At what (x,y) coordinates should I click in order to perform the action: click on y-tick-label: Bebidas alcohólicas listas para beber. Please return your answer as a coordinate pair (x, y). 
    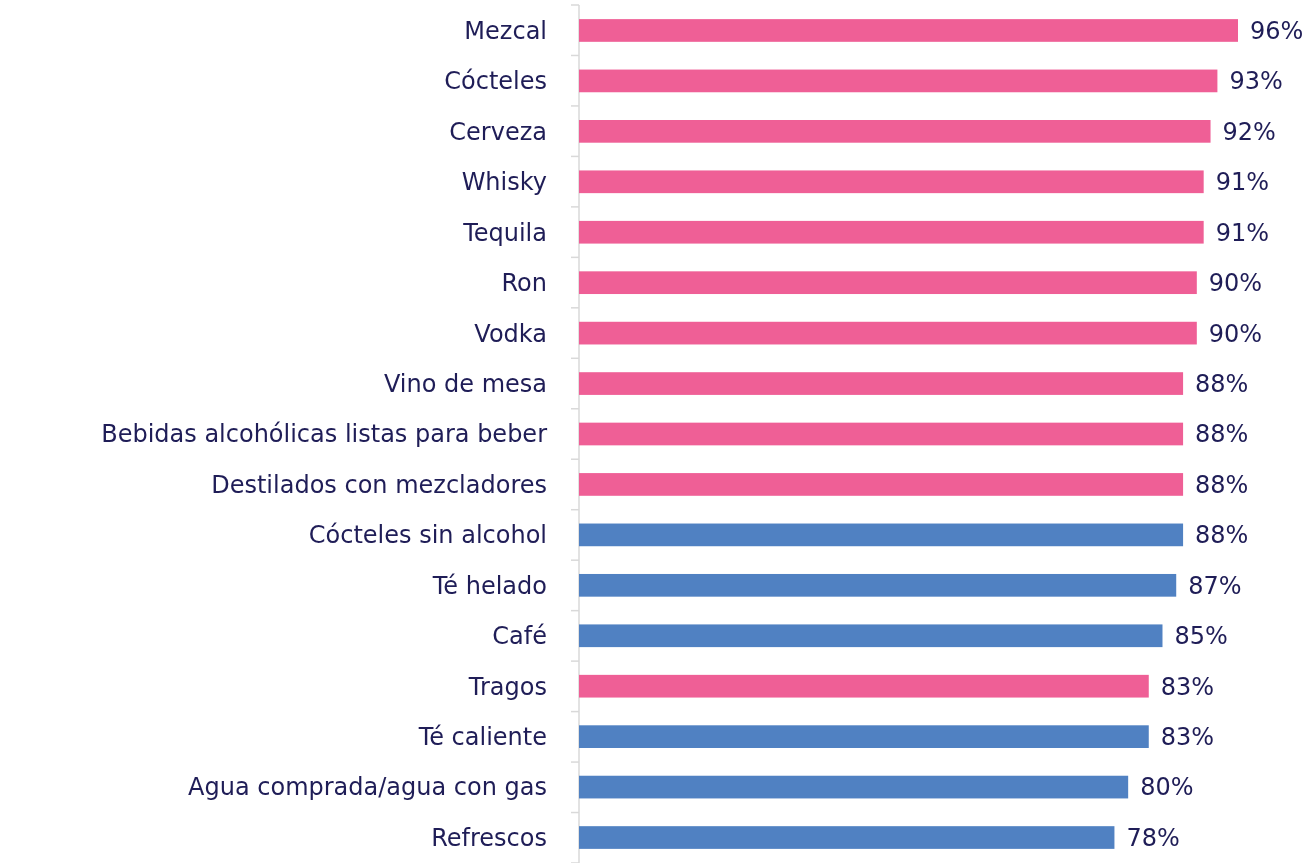
    Looking at the image, I should click on (324, 434).